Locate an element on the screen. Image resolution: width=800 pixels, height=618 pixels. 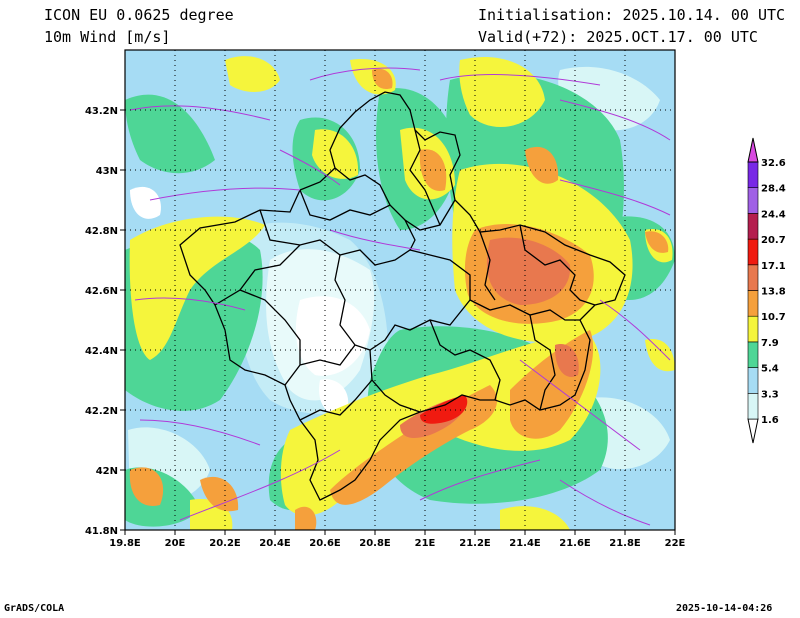
valid-time: Valid(+72): 2025.OCT.17. 00 UTC is located at coordinates (618, 37).